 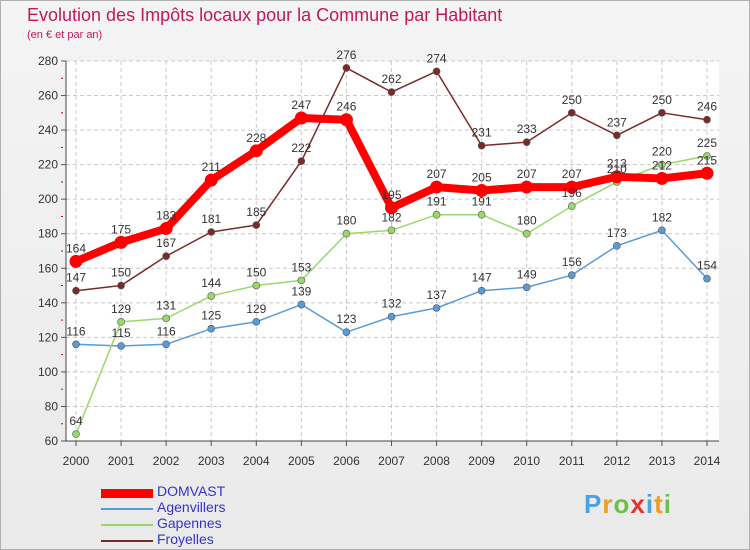 I want to click on data-label-gapennes: 182, so click(x=391, y=217).